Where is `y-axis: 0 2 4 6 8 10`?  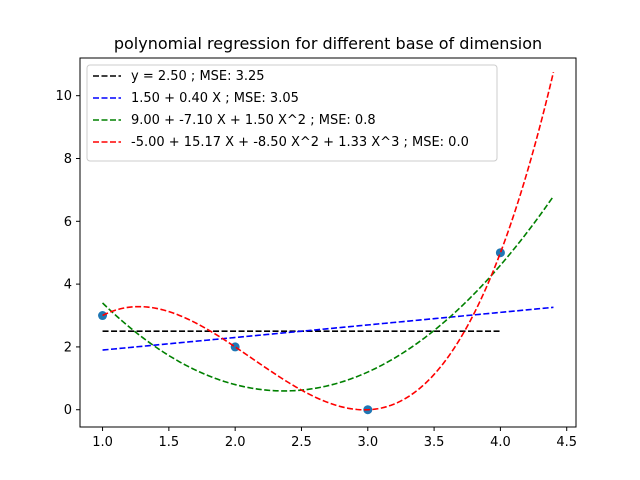
y-axis: 0 2 4 6 8 10 is located at coordinates (67, 253).